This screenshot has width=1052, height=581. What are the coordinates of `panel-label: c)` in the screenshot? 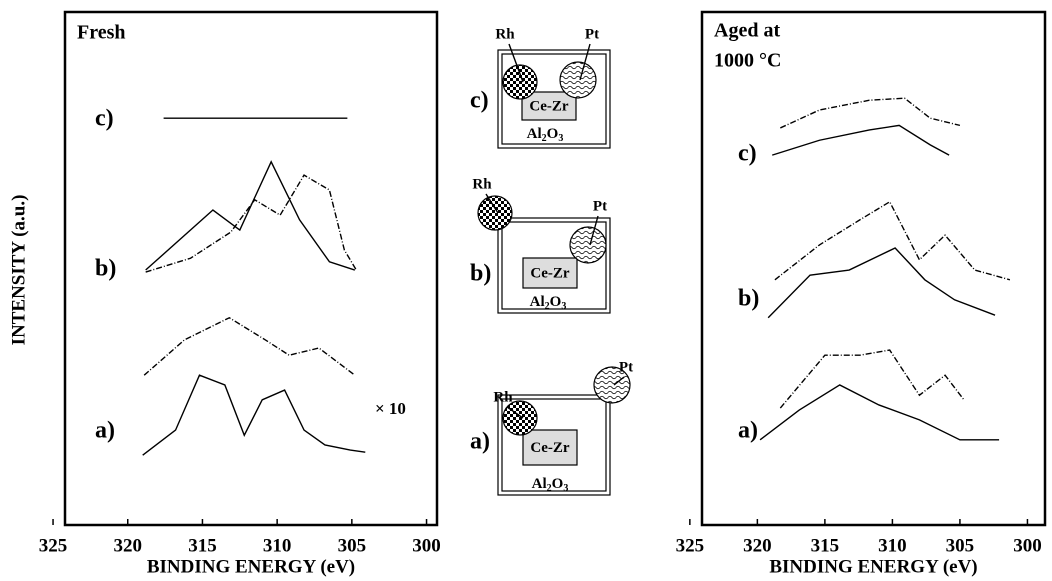 It's located at (479, 101).